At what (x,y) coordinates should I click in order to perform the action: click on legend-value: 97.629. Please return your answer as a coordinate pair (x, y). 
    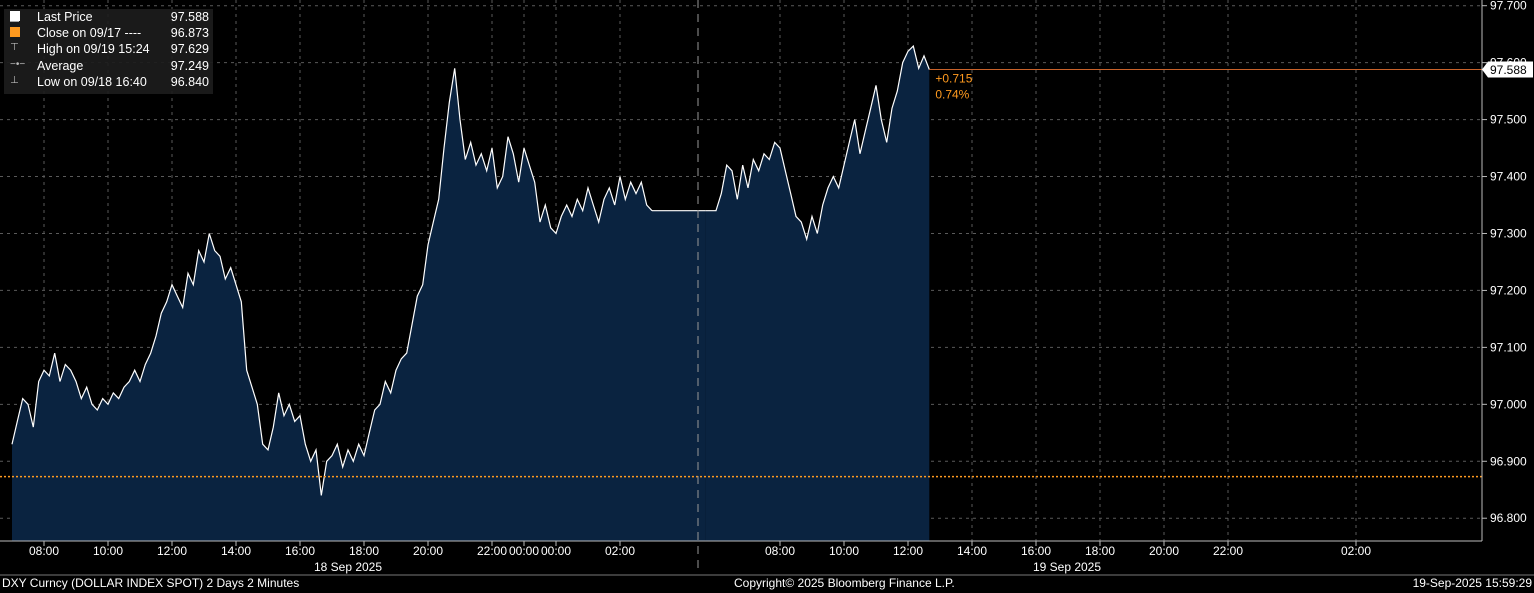
    Looking at the image, I should click on (189, 49).